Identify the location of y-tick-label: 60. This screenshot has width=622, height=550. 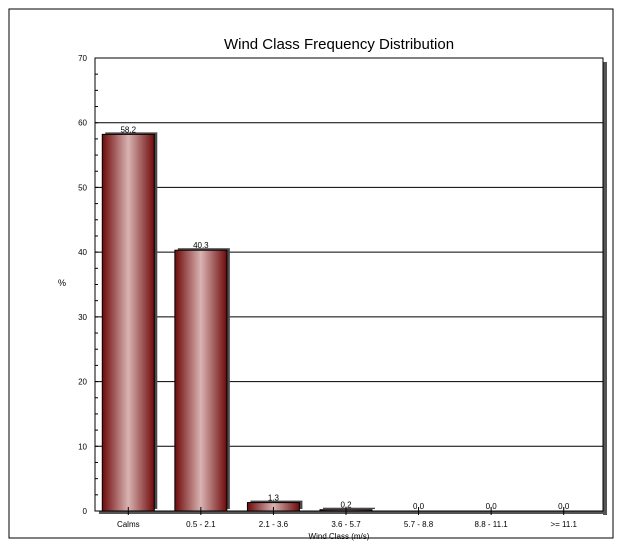
(82, 123).